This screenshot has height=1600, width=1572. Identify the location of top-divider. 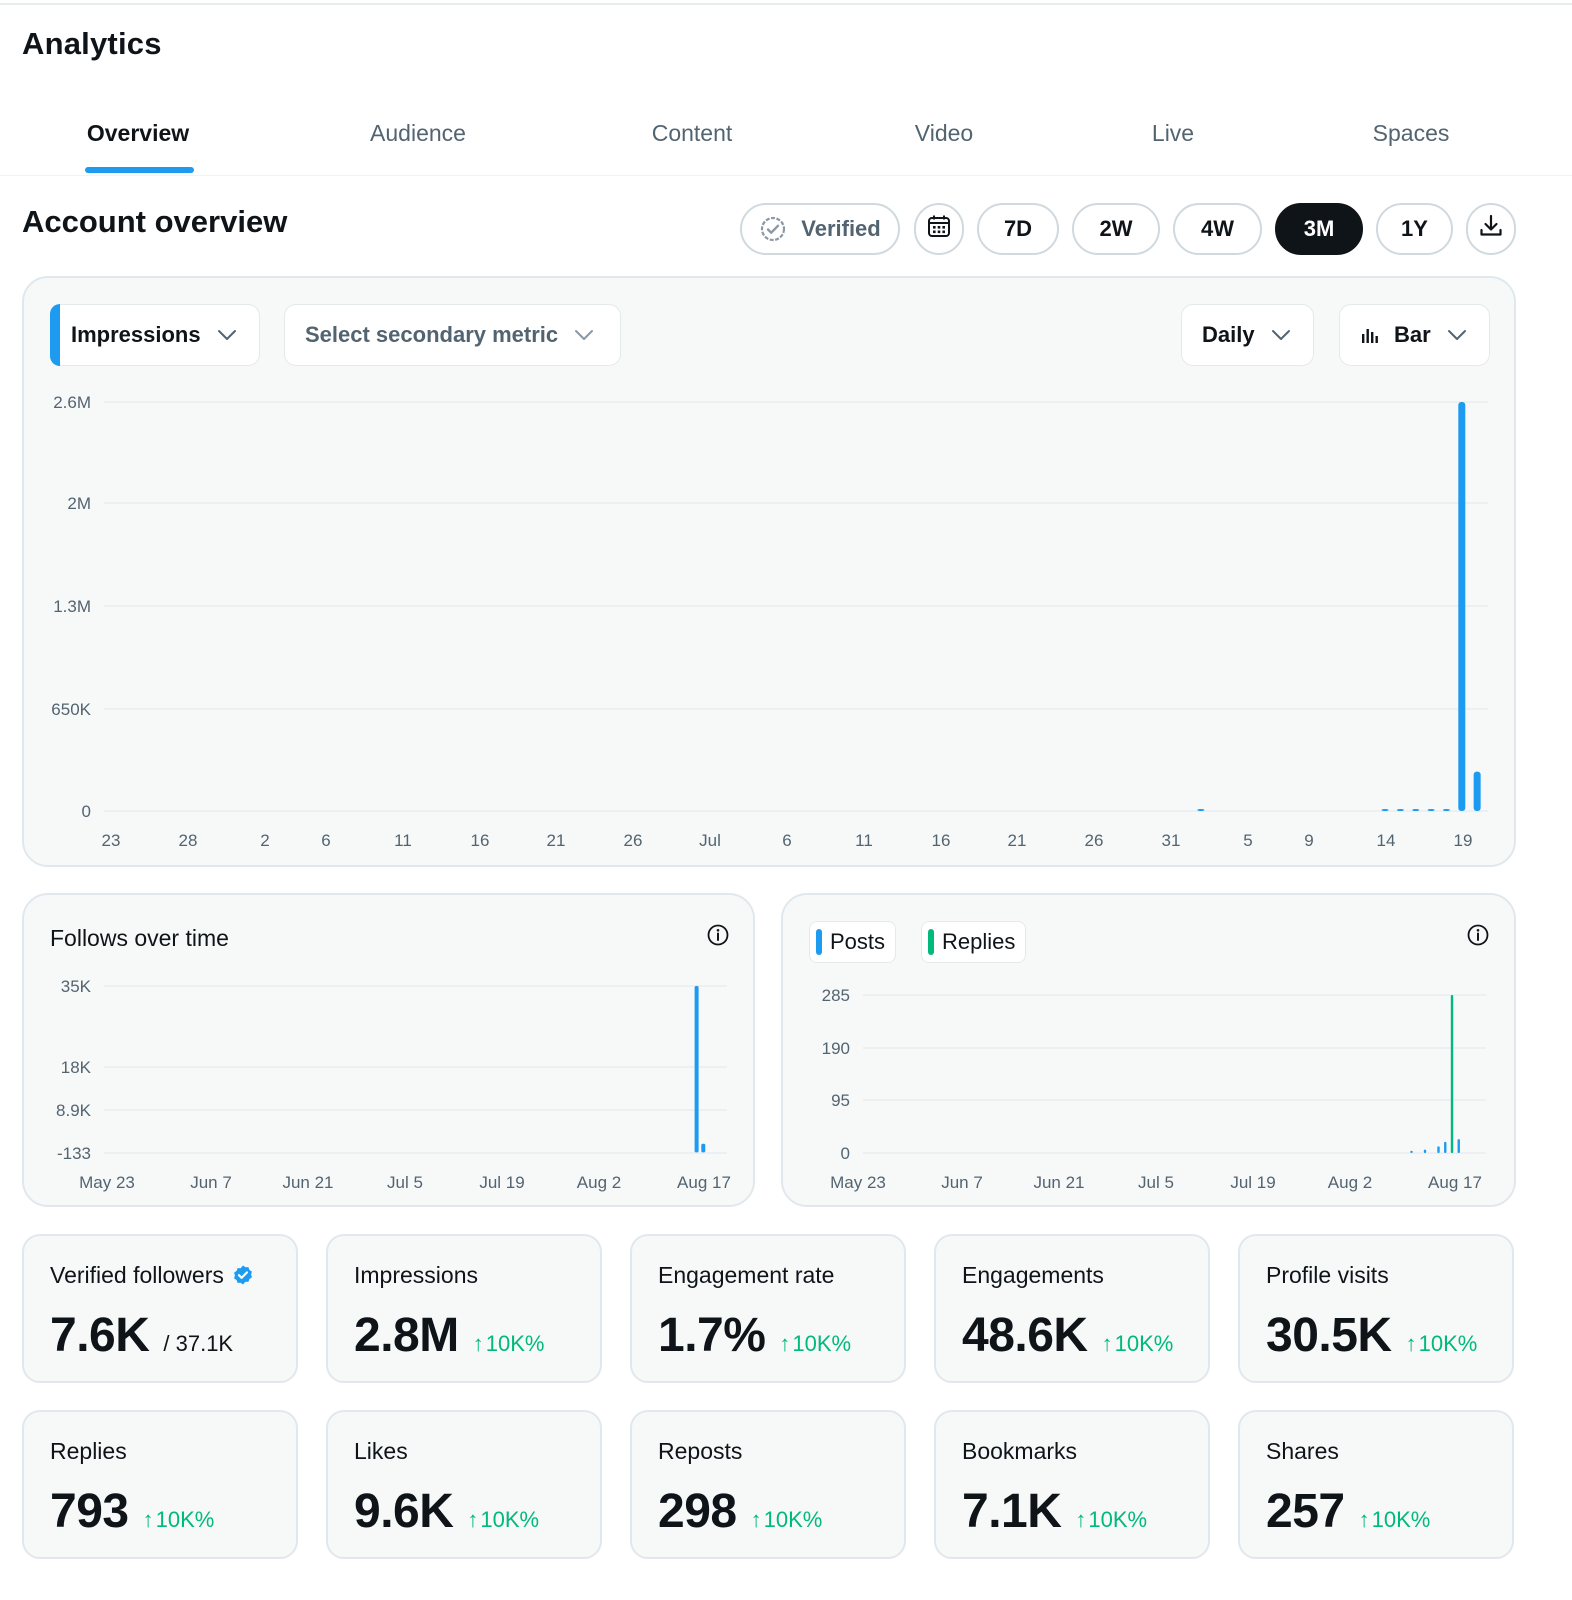
(786, 4).